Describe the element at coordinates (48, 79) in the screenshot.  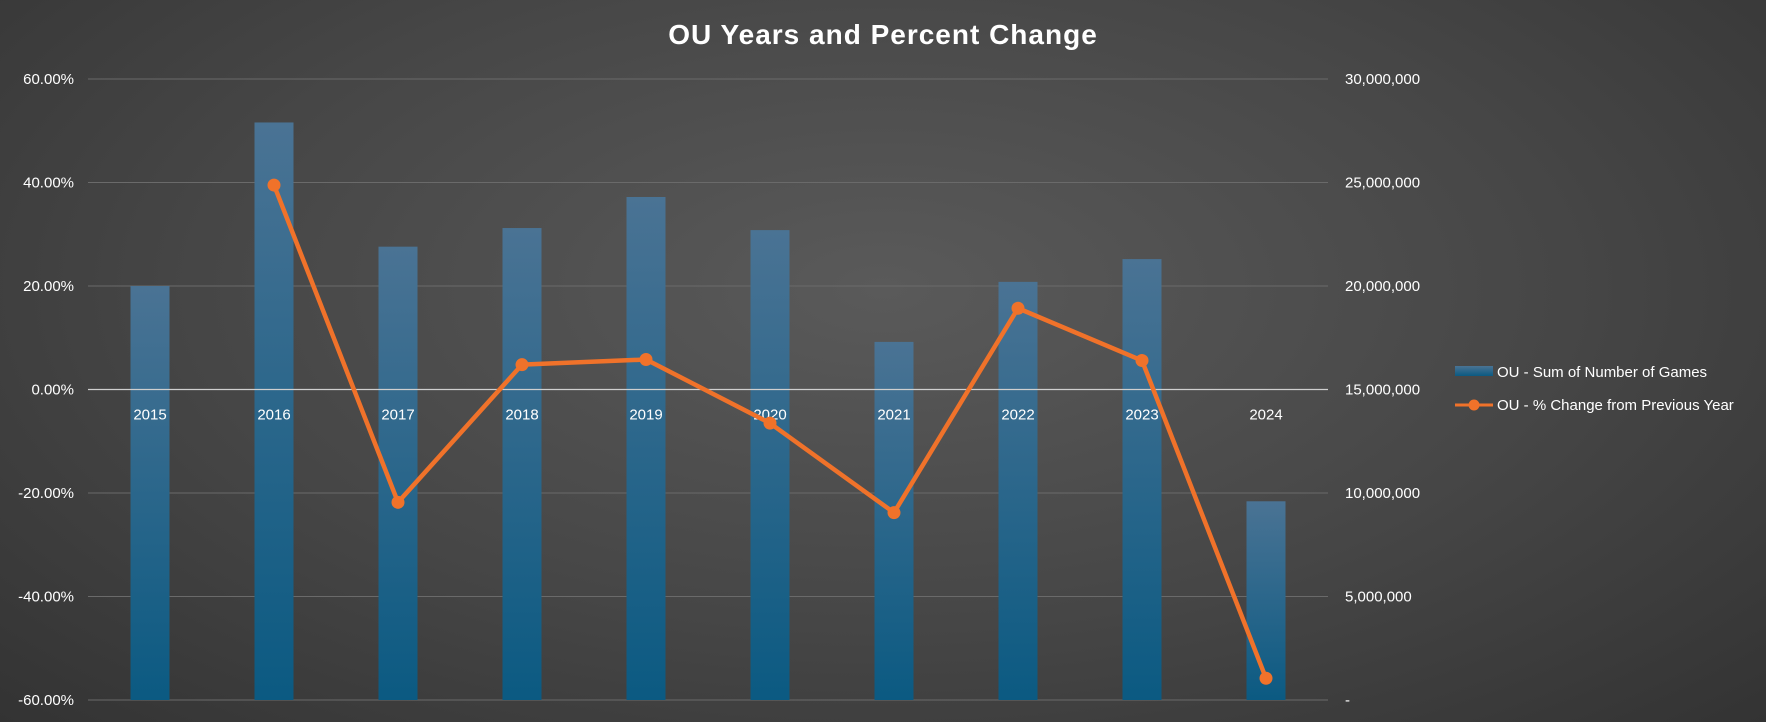
I see `left-tick-label: 60.00%` at that location.